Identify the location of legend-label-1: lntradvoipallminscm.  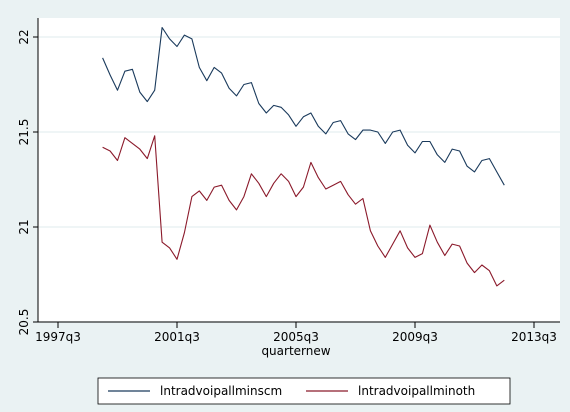
(221, 391).